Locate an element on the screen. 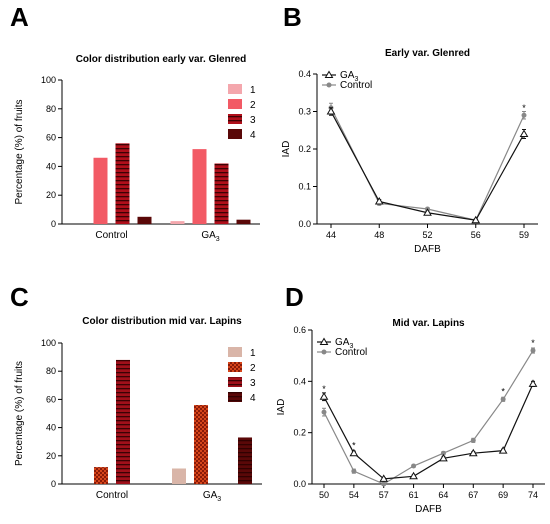 This screenshot has width=550, height=524. x-tick-label: 64 is located at coordinates (443, 495).